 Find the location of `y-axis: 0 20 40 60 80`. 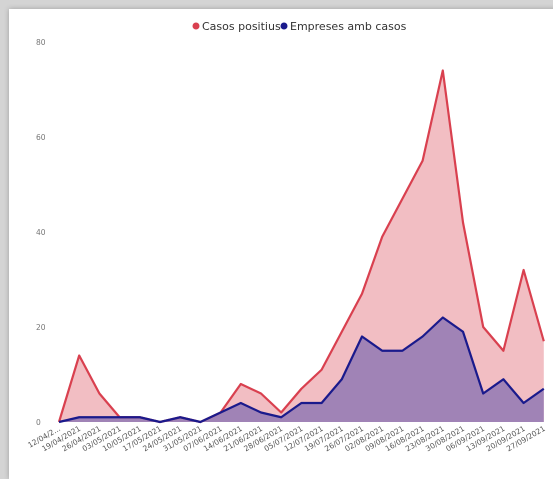

y-axis: 0 20 40 60 80 is located at coordinates (41, 232).